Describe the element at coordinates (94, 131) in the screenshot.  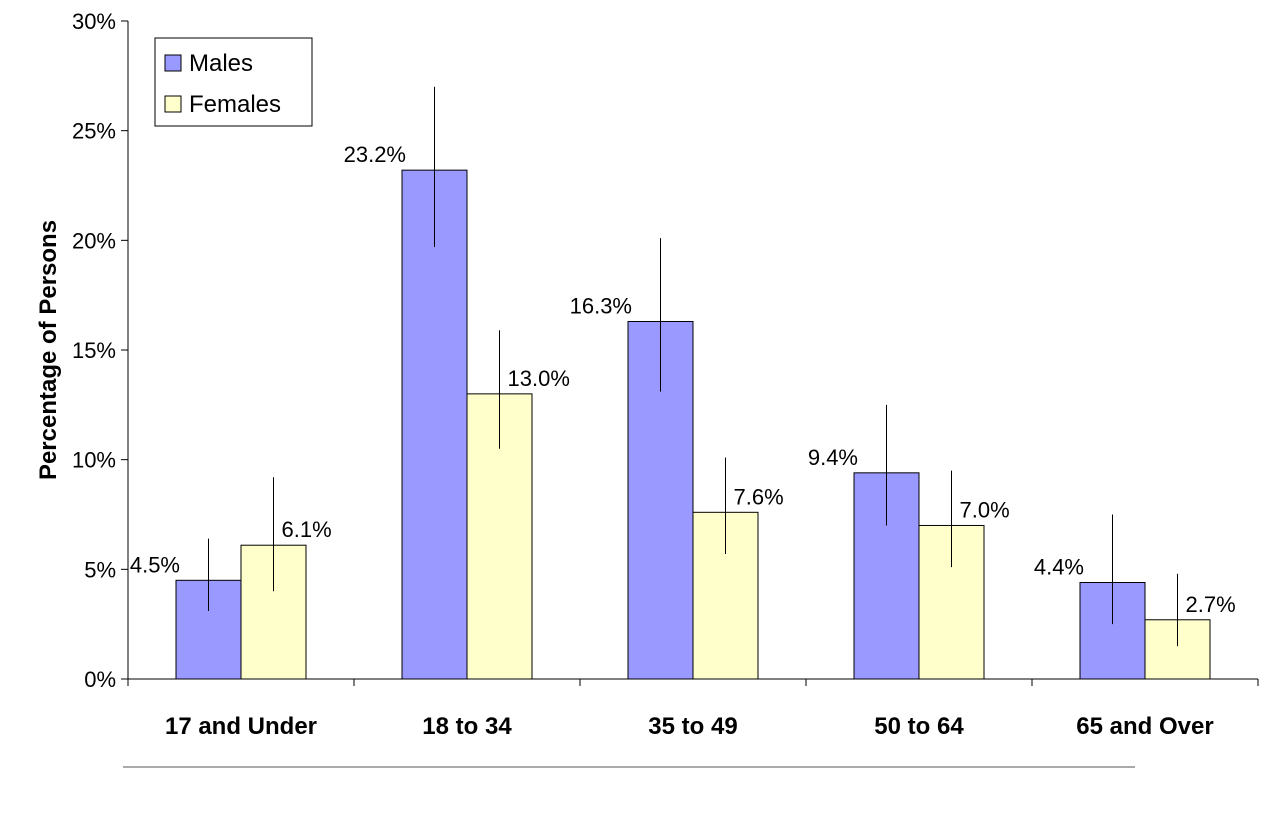
I see `y-tick-label: 25%` at that location.